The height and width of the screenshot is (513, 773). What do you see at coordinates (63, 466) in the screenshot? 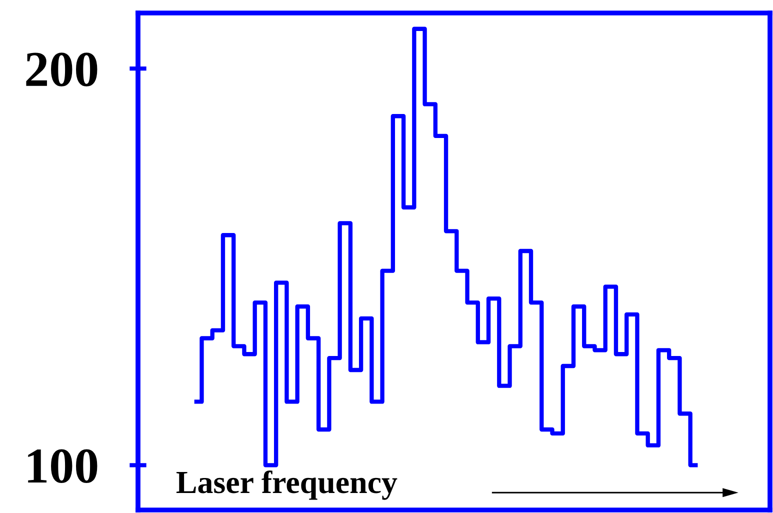
I see `y-tick-label: 100` at bounding box center [63, 466].